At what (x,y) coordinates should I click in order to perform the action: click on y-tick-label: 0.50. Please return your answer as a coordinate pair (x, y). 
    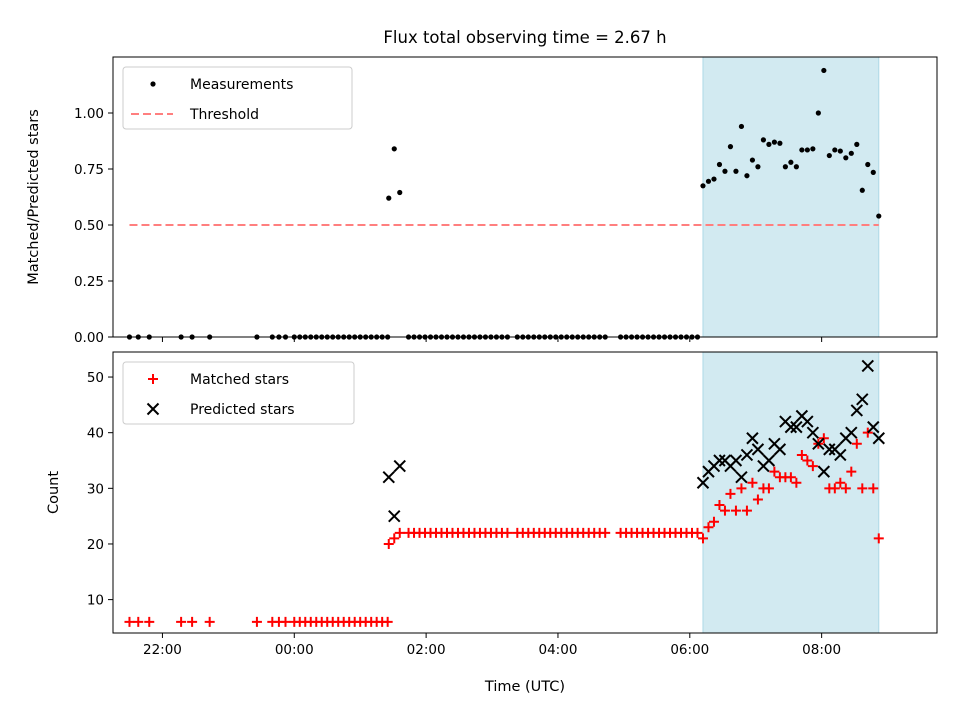
    Looking at the image, I should click on (89, 226).